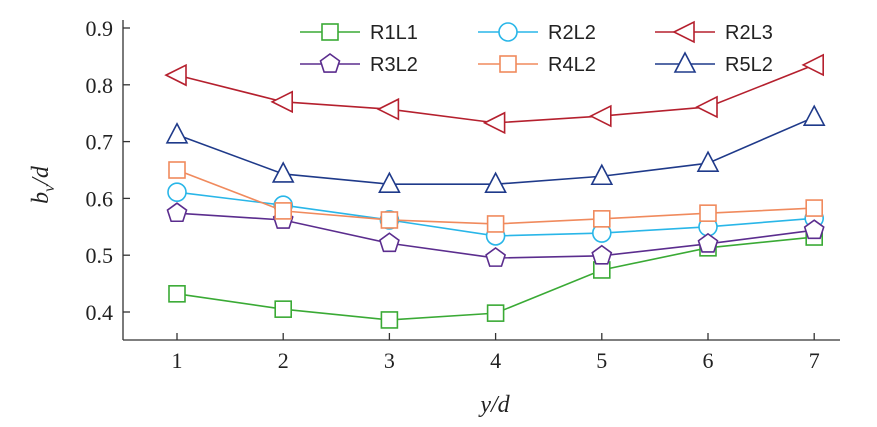  Describe the element at coordinates (714, 63) in the screenshot. I see `legend-item-R5L2: R5L2` at that location.